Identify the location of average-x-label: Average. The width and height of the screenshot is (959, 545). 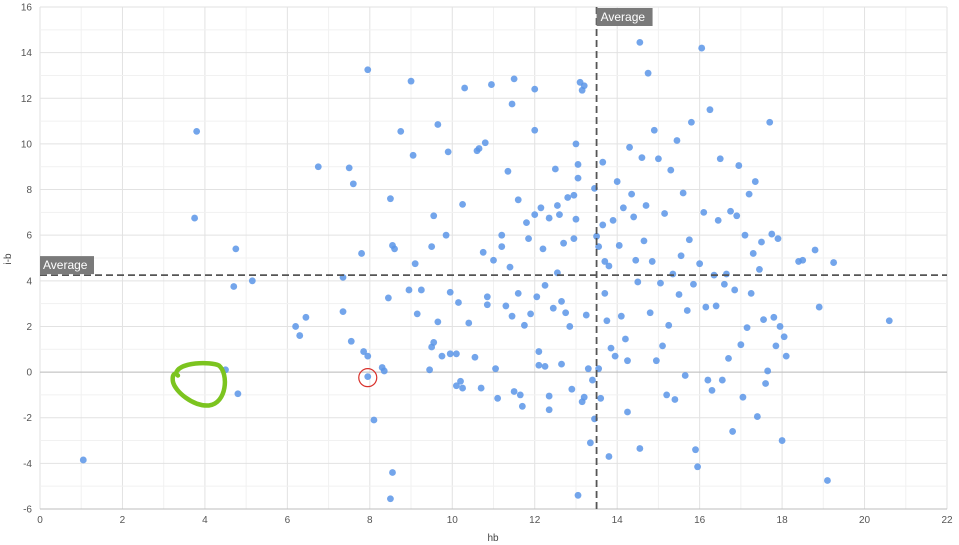
(623, 17).